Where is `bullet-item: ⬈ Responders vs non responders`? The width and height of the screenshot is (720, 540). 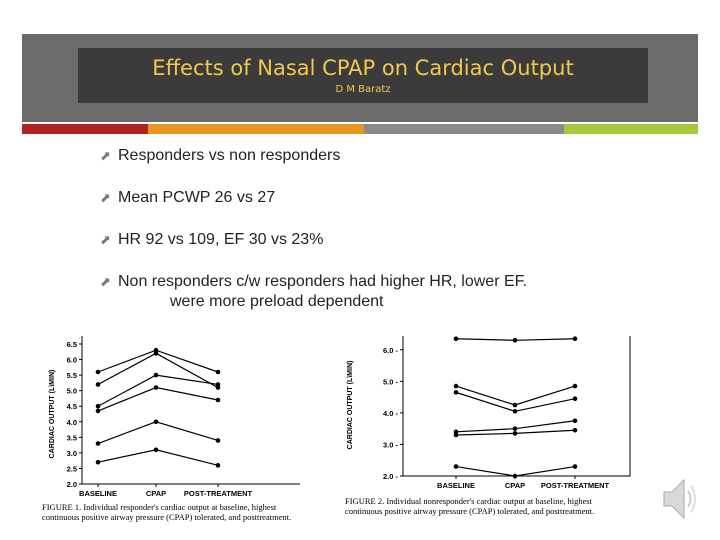 bullet-item: ⬈ Responders vs non responders is located at coordinates (220, 155).